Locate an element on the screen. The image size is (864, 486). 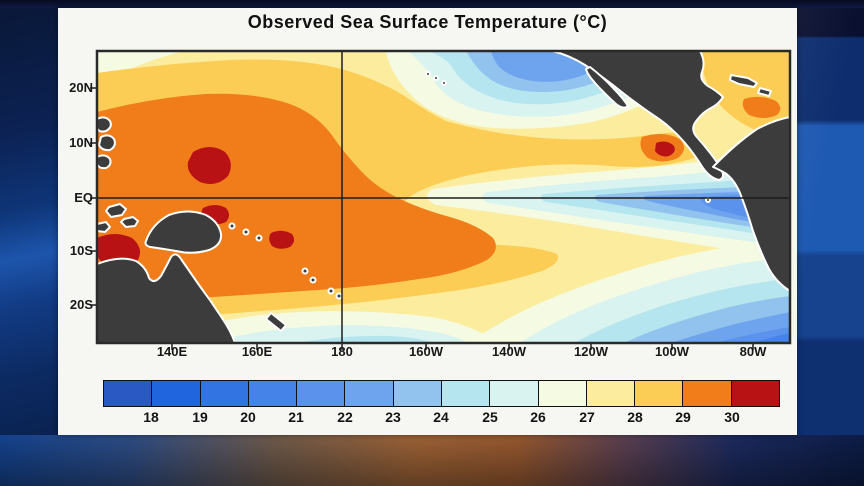
colorbar-label-29: 29 is located at coordinates (683, 417).